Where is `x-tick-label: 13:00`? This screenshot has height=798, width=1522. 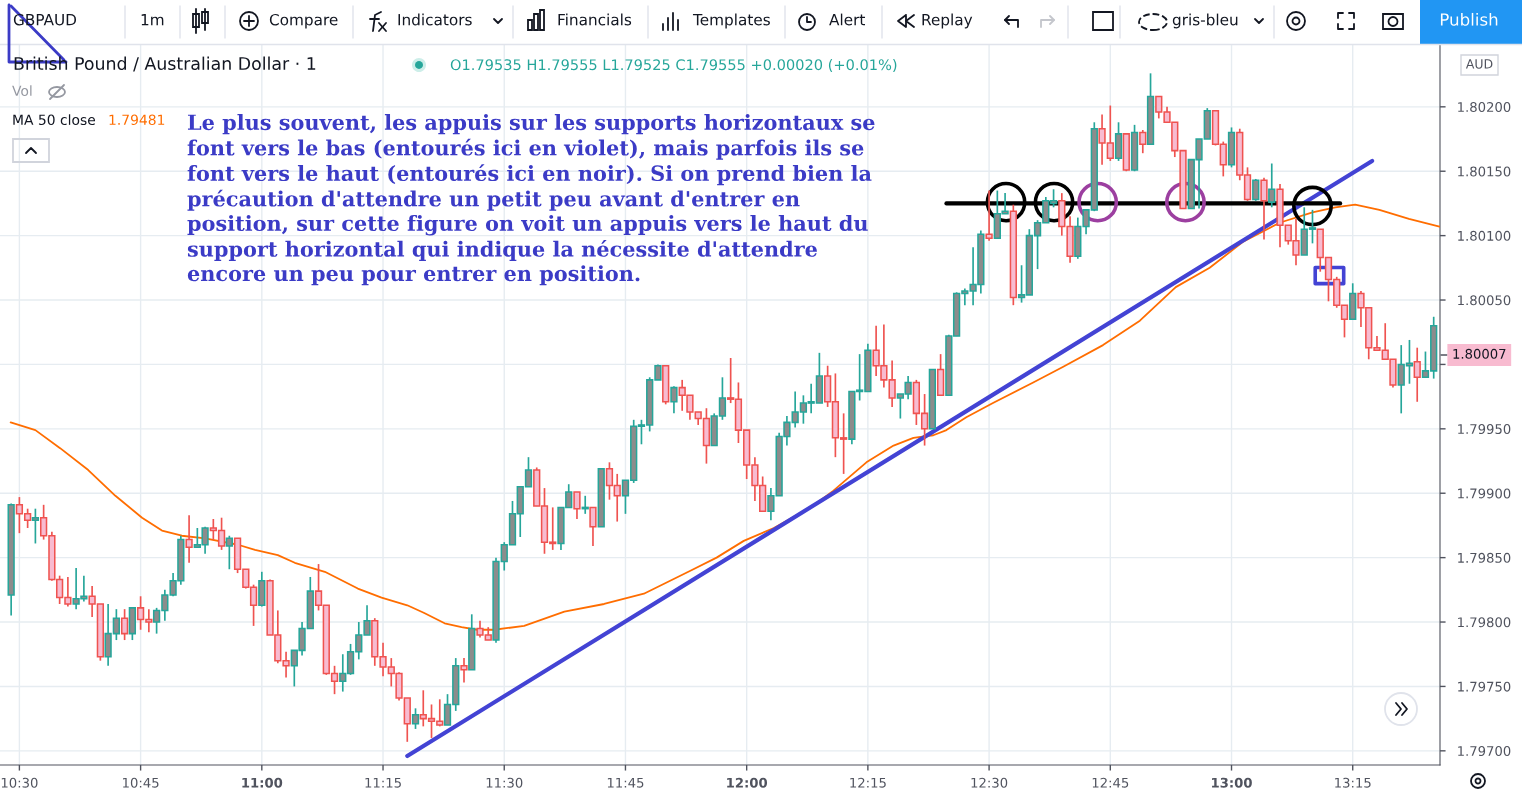
x-tick-label: 13:00 is located at coordinates (1232, 782).